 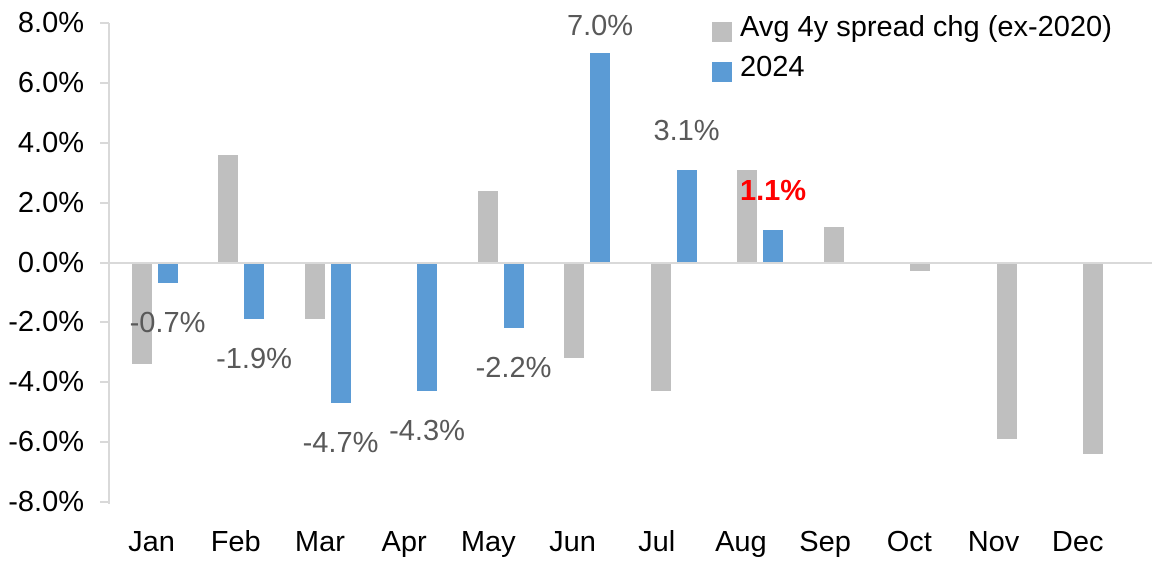 I want to click on x-label-aug: Aug, so click(x=741, y=542).